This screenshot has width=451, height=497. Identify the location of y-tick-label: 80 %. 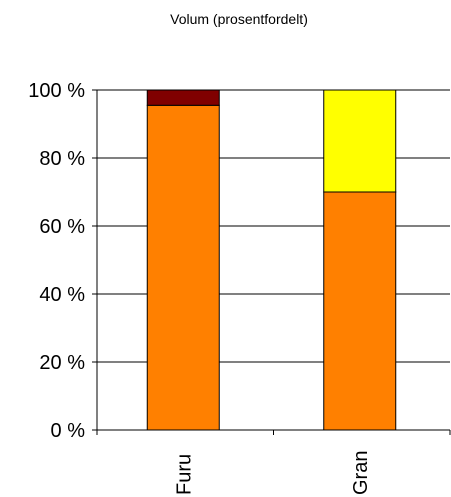
(62, 159).